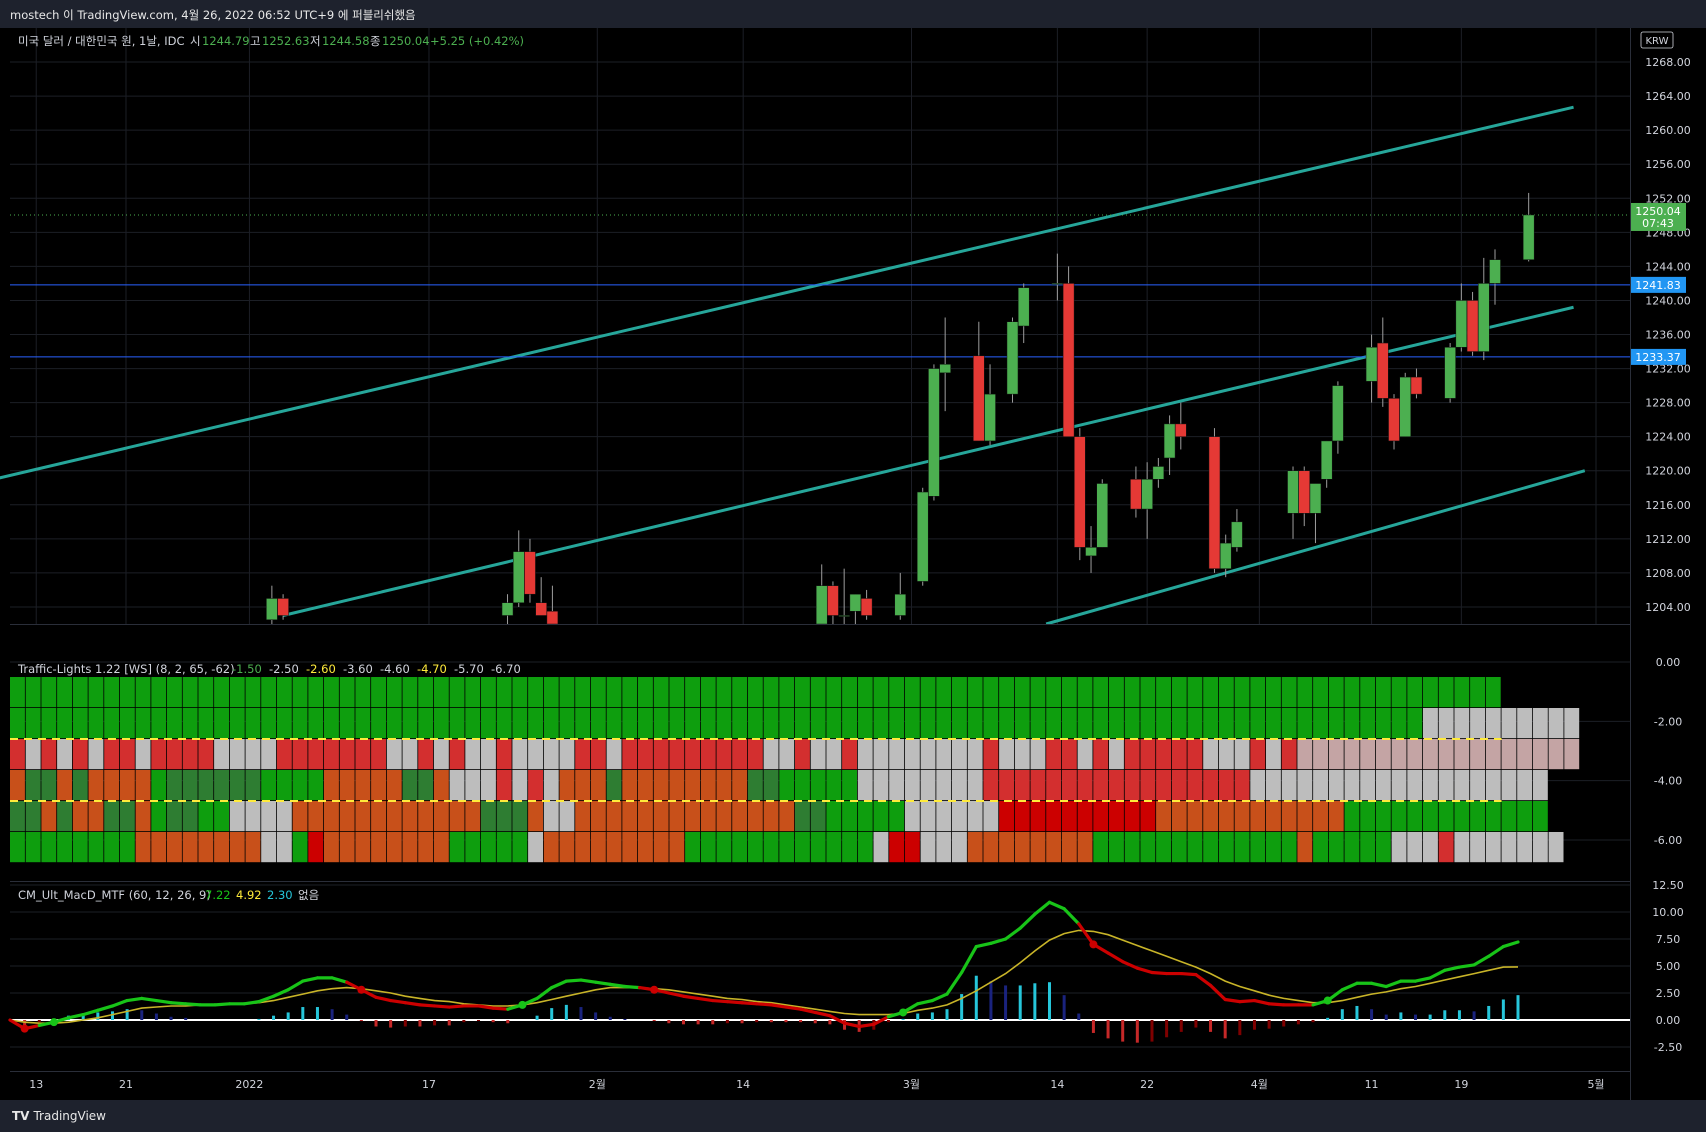  Describe the element at coordinates (1657, 40) in the screenshot. I see `currency-badge: KRW` at that location.